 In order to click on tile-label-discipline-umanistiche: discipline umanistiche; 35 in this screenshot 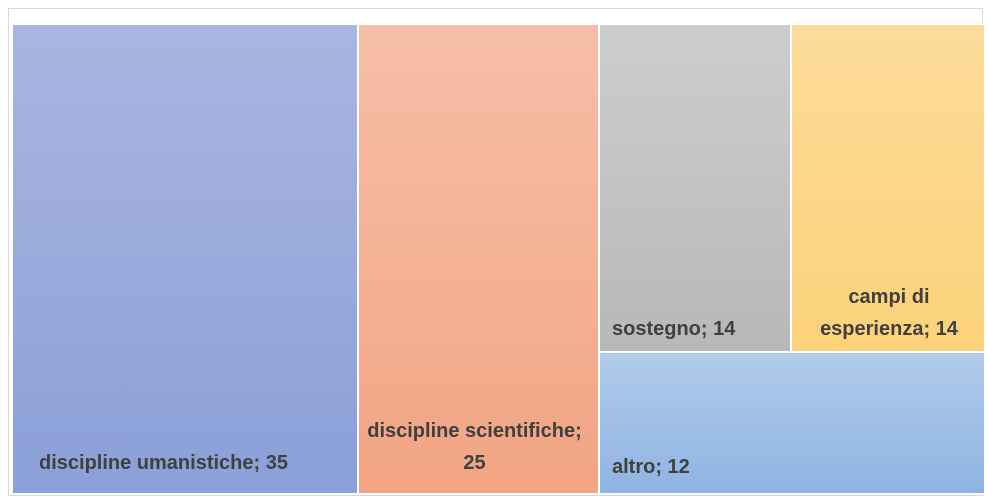, I will do `click(163, 463)`.